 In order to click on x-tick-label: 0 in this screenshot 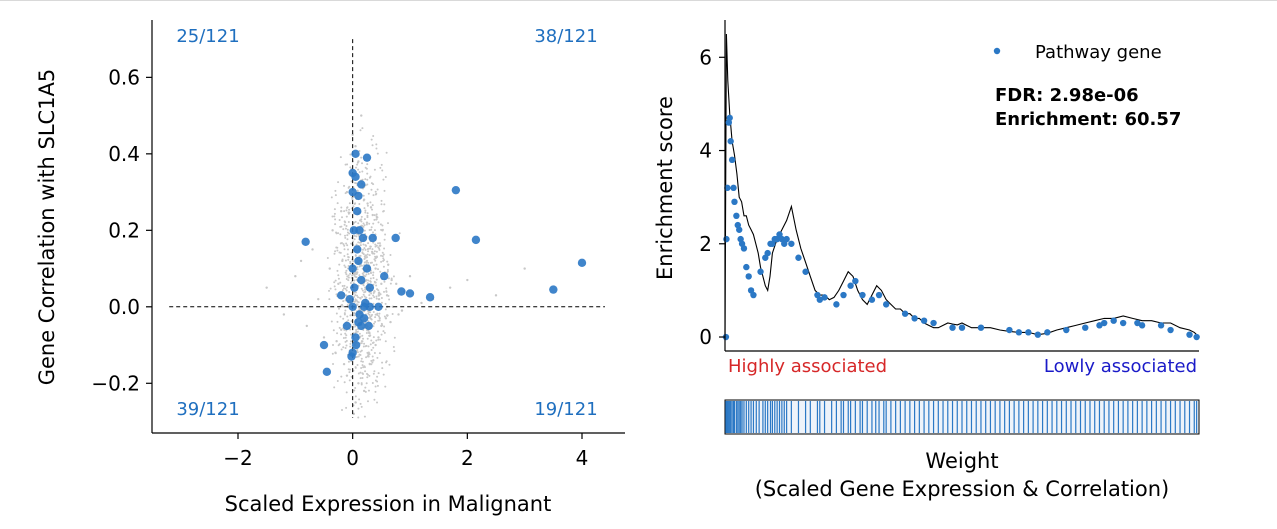, I will do `click(352, 458)`.